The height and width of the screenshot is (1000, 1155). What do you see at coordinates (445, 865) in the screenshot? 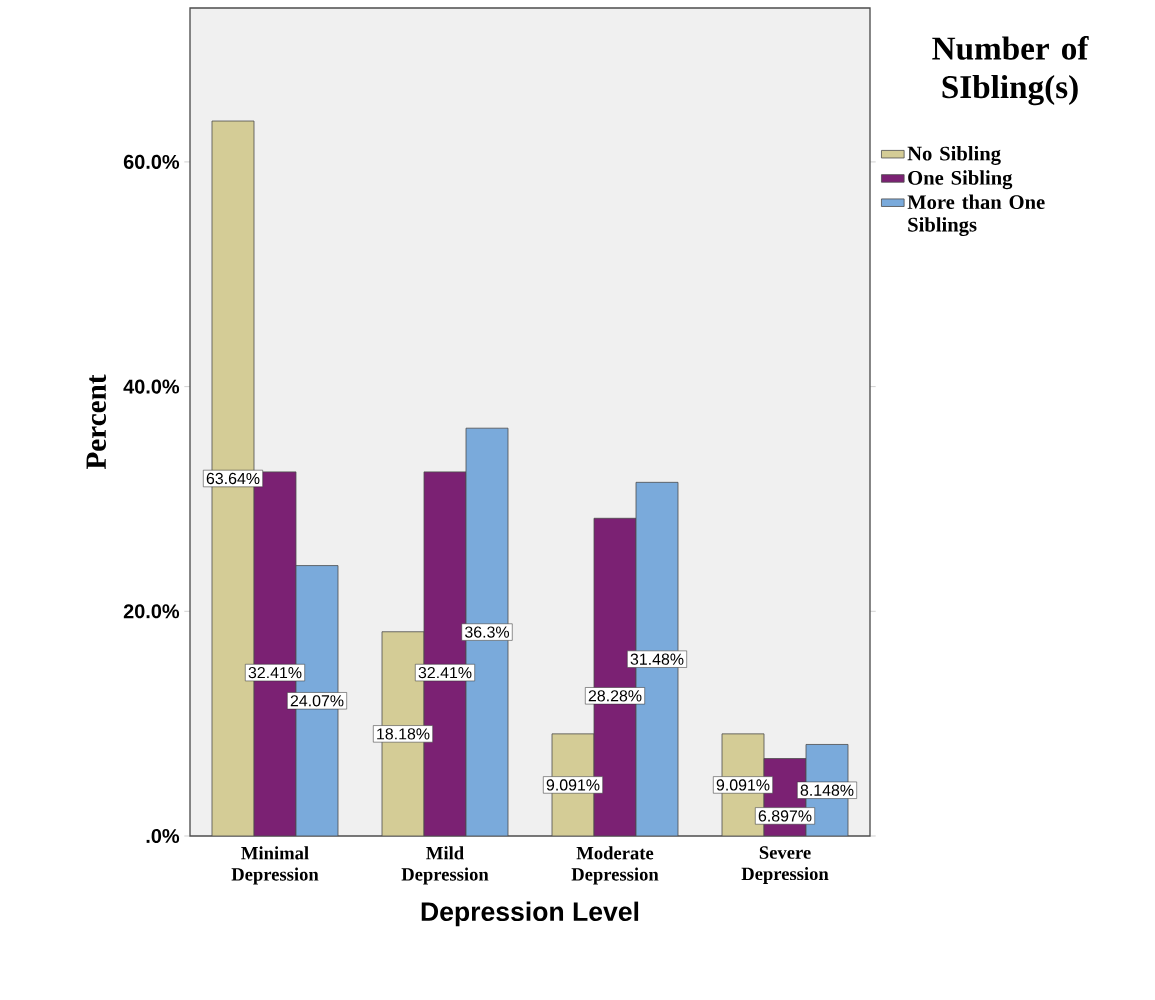
I see `x-tick-label: Mild Depression` at bounding box center [445, 865].